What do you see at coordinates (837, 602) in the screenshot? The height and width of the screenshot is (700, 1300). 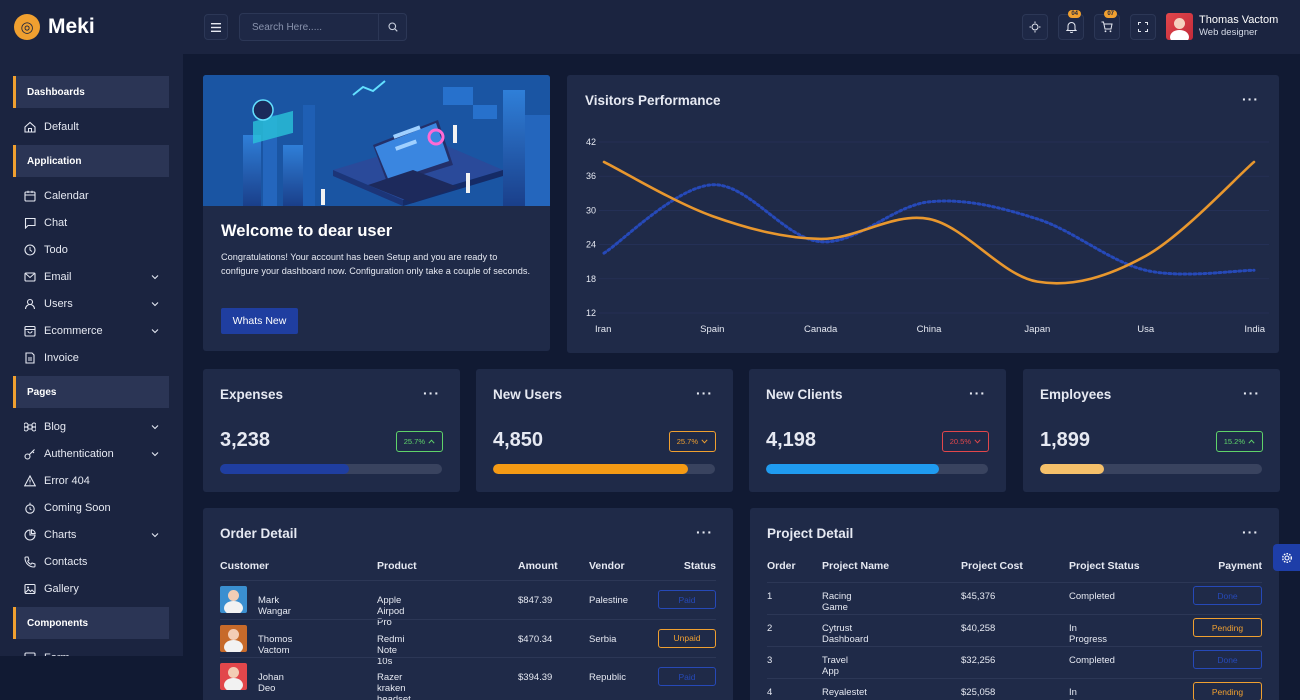 I see `project-name: Racing Game` at bounding box center [837, 602].